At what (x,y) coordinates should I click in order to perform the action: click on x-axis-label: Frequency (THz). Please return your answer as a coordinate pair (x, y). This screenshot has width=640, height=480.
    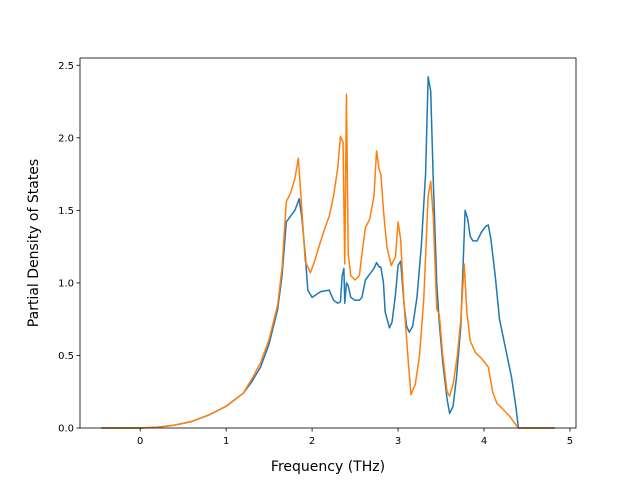
    Looking at the image, I should click on (328, 467).